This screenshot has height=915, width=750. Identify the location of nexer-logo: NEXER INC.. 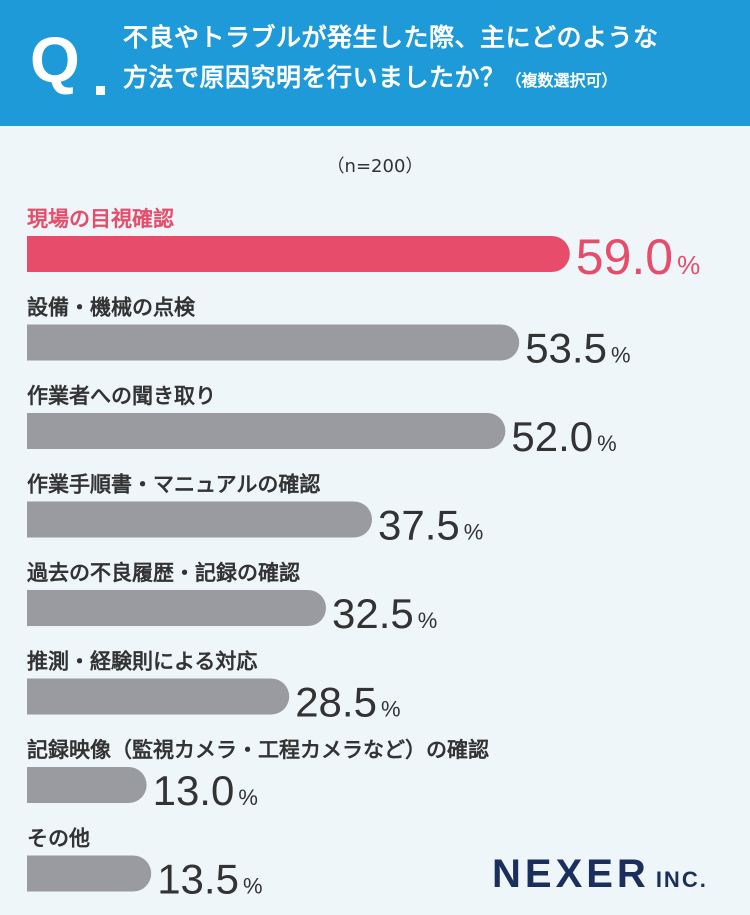
(600, 878).